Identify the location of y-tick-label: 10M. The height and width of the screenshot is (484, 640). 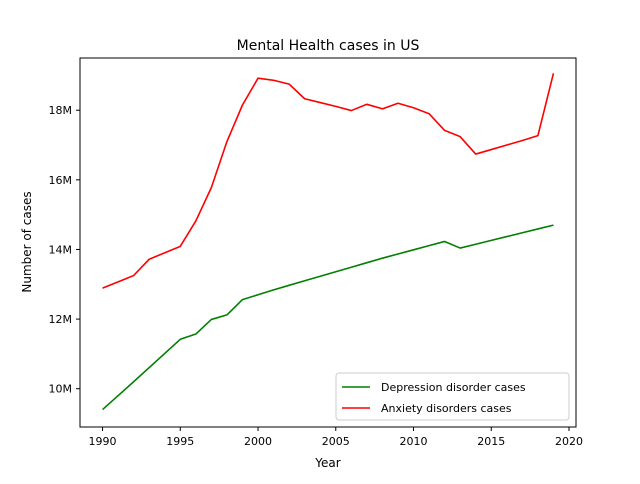
(61, 389).